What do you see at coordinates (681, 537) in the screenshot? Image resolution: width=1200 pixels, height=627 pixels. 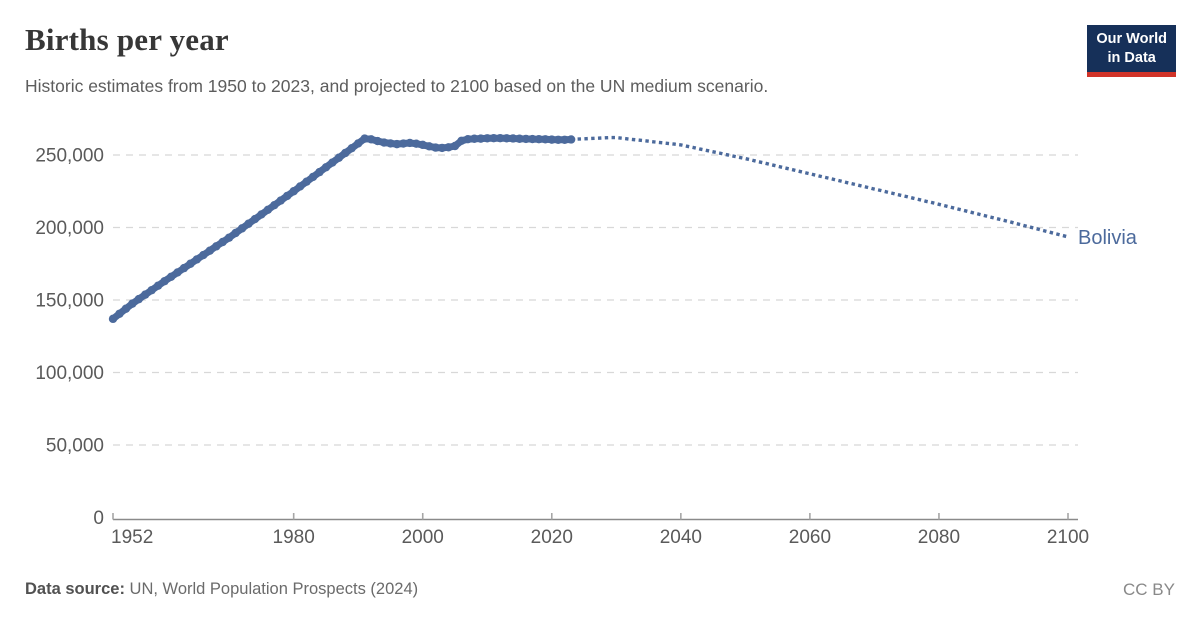 I see `x-axis-tick-label: 2040` at bounding box center [681, 537].